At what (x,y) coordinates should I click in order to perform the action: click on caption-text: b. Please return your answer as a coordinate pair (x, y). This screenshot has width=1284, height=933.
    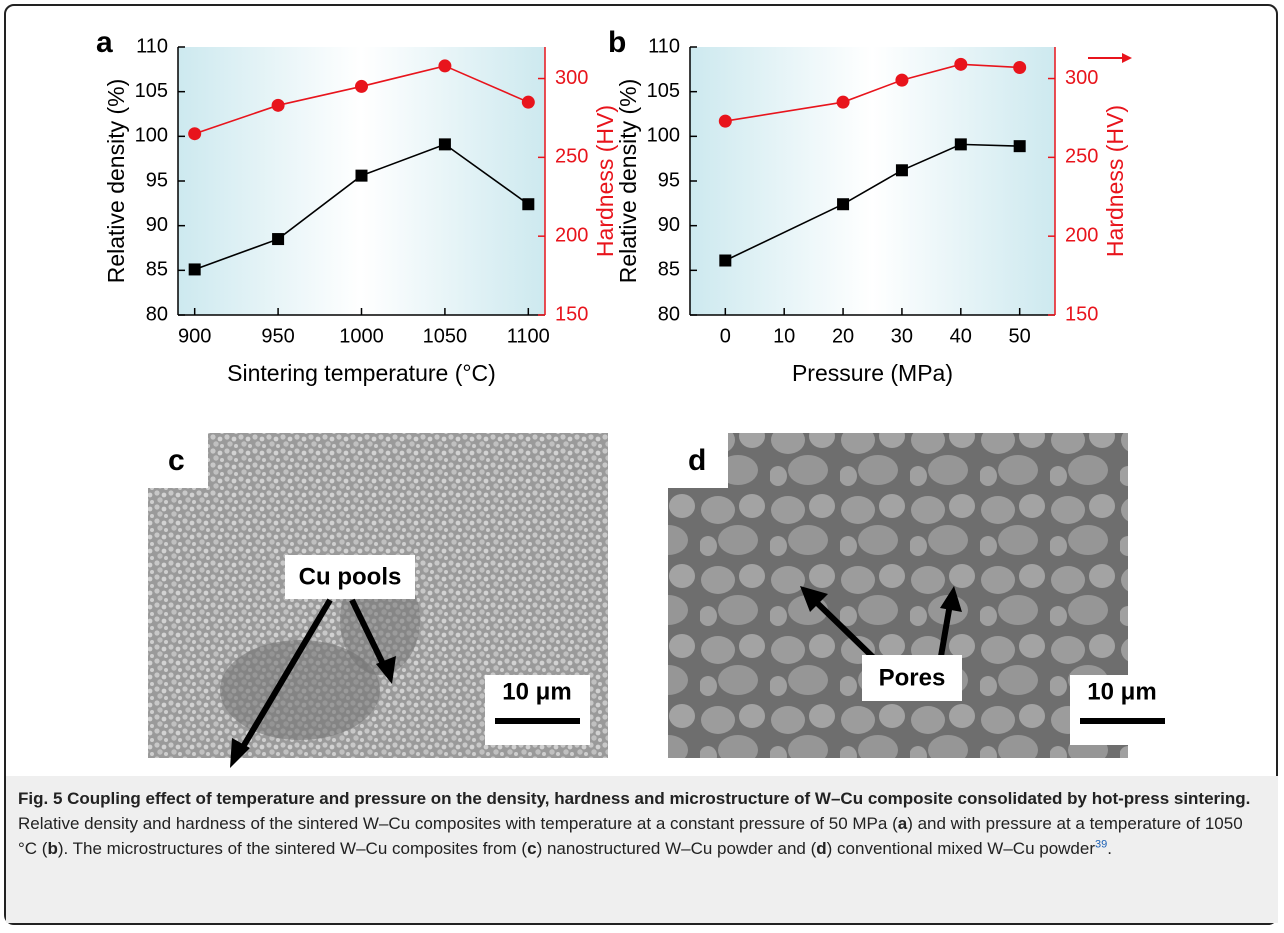
    Looking at the image, I should click on (52, 848).